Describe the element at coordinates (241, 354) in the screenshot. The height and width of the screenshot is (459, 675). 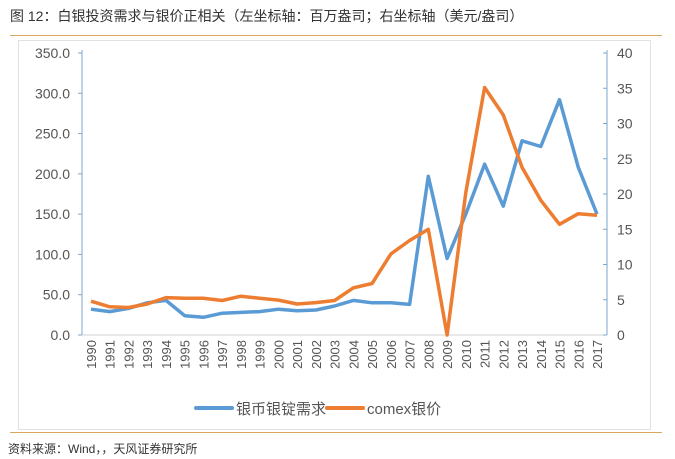
I see `x-tick-label: 1998` at that location.